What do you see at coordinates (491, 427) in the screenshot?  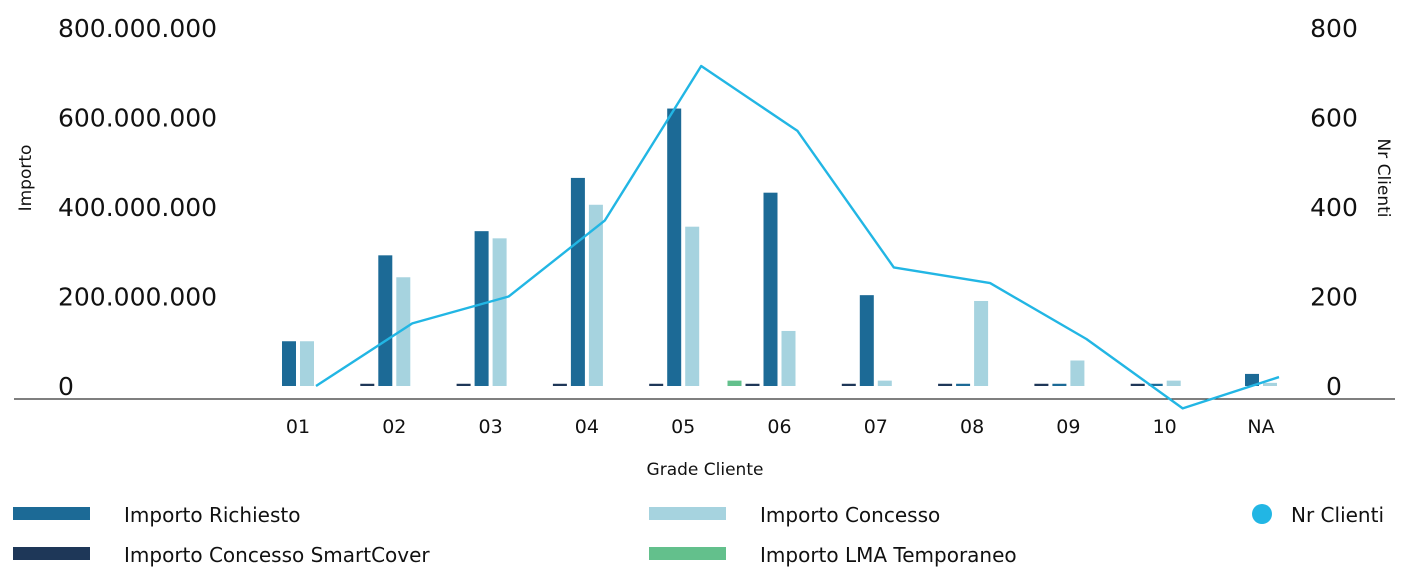 I see `x-tick-label: 03` at bounding box center [491, 427].